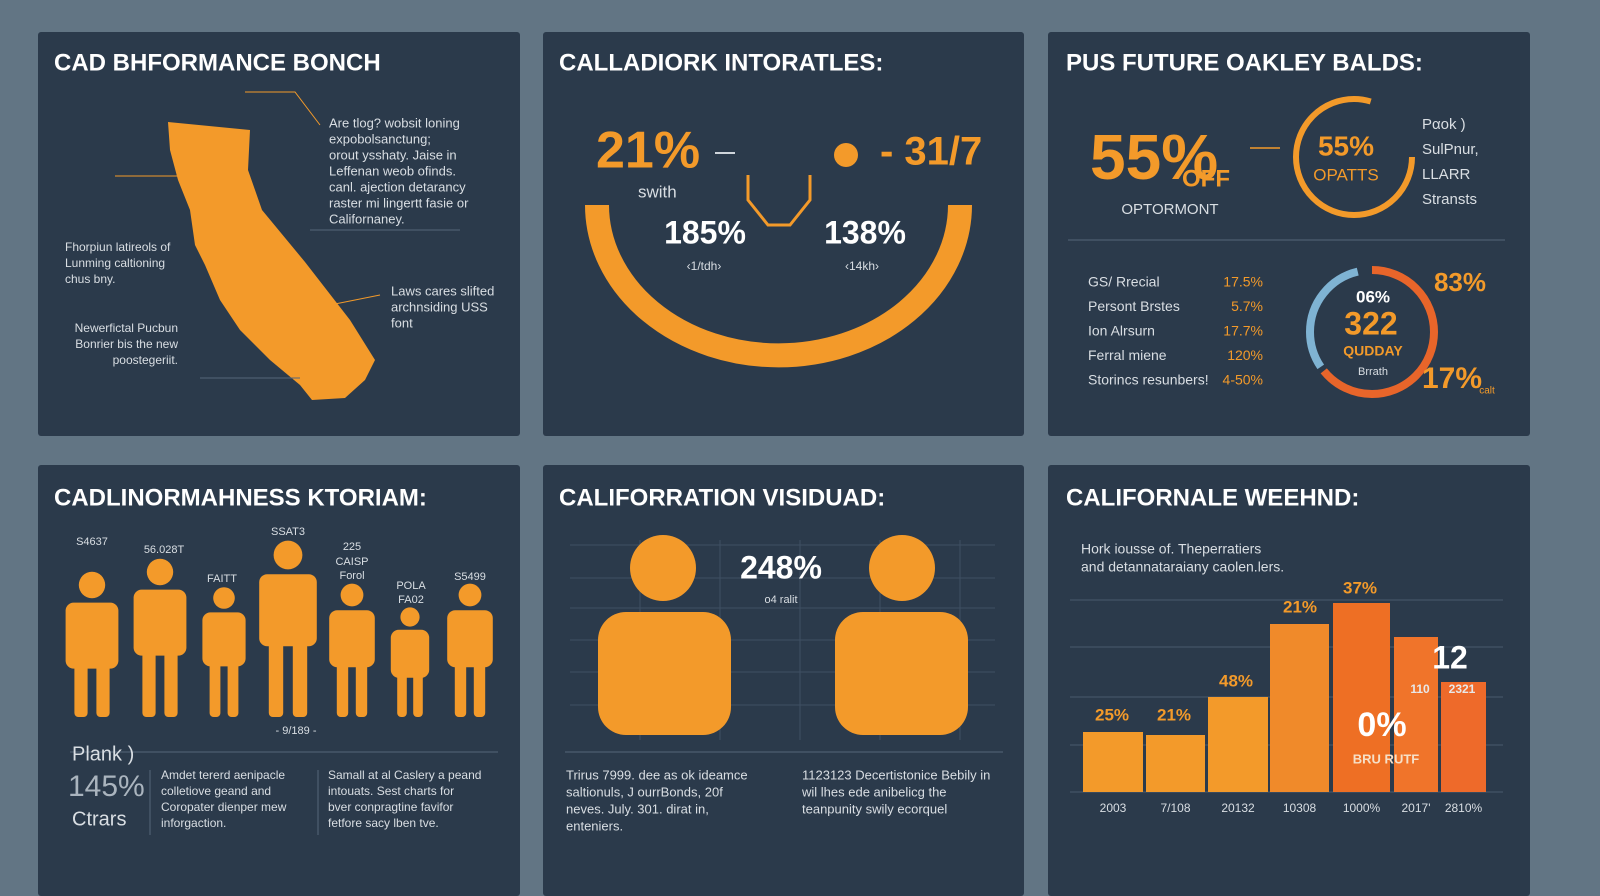 The width and height of the screenshot is (1600, 896). Describe the element at coordinates (1464, 808) in the screenshot. I see `label: 2810%` at that location.